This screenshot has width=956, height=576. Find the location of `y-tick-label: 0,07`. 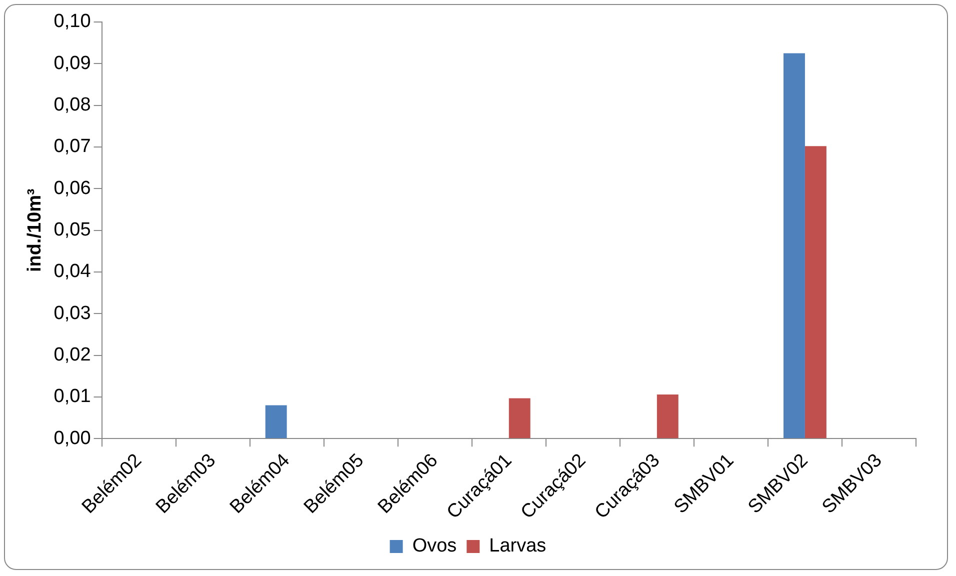

y-tick-label: 0,07 is located at coordinates (72, 147).